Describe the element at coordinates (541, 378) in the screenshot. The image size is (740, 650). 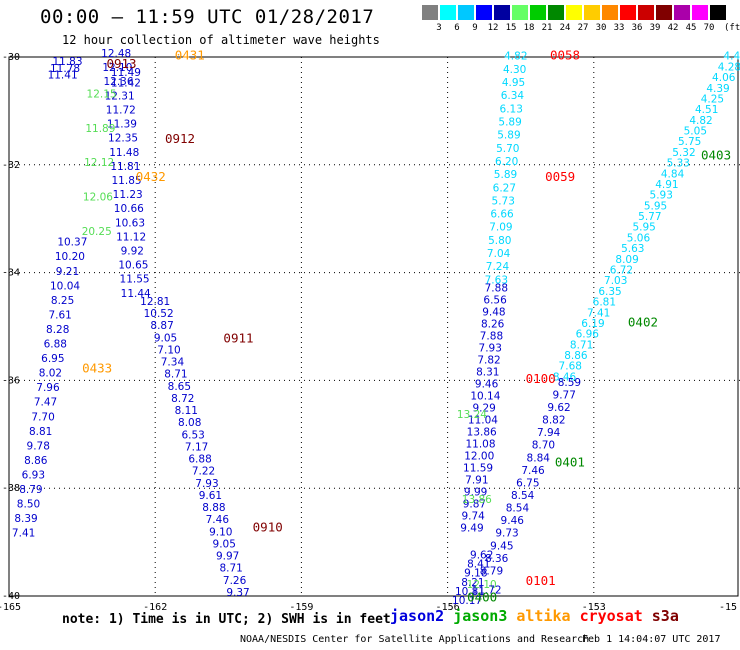
I see `pass-time-label: 0100` at that location.